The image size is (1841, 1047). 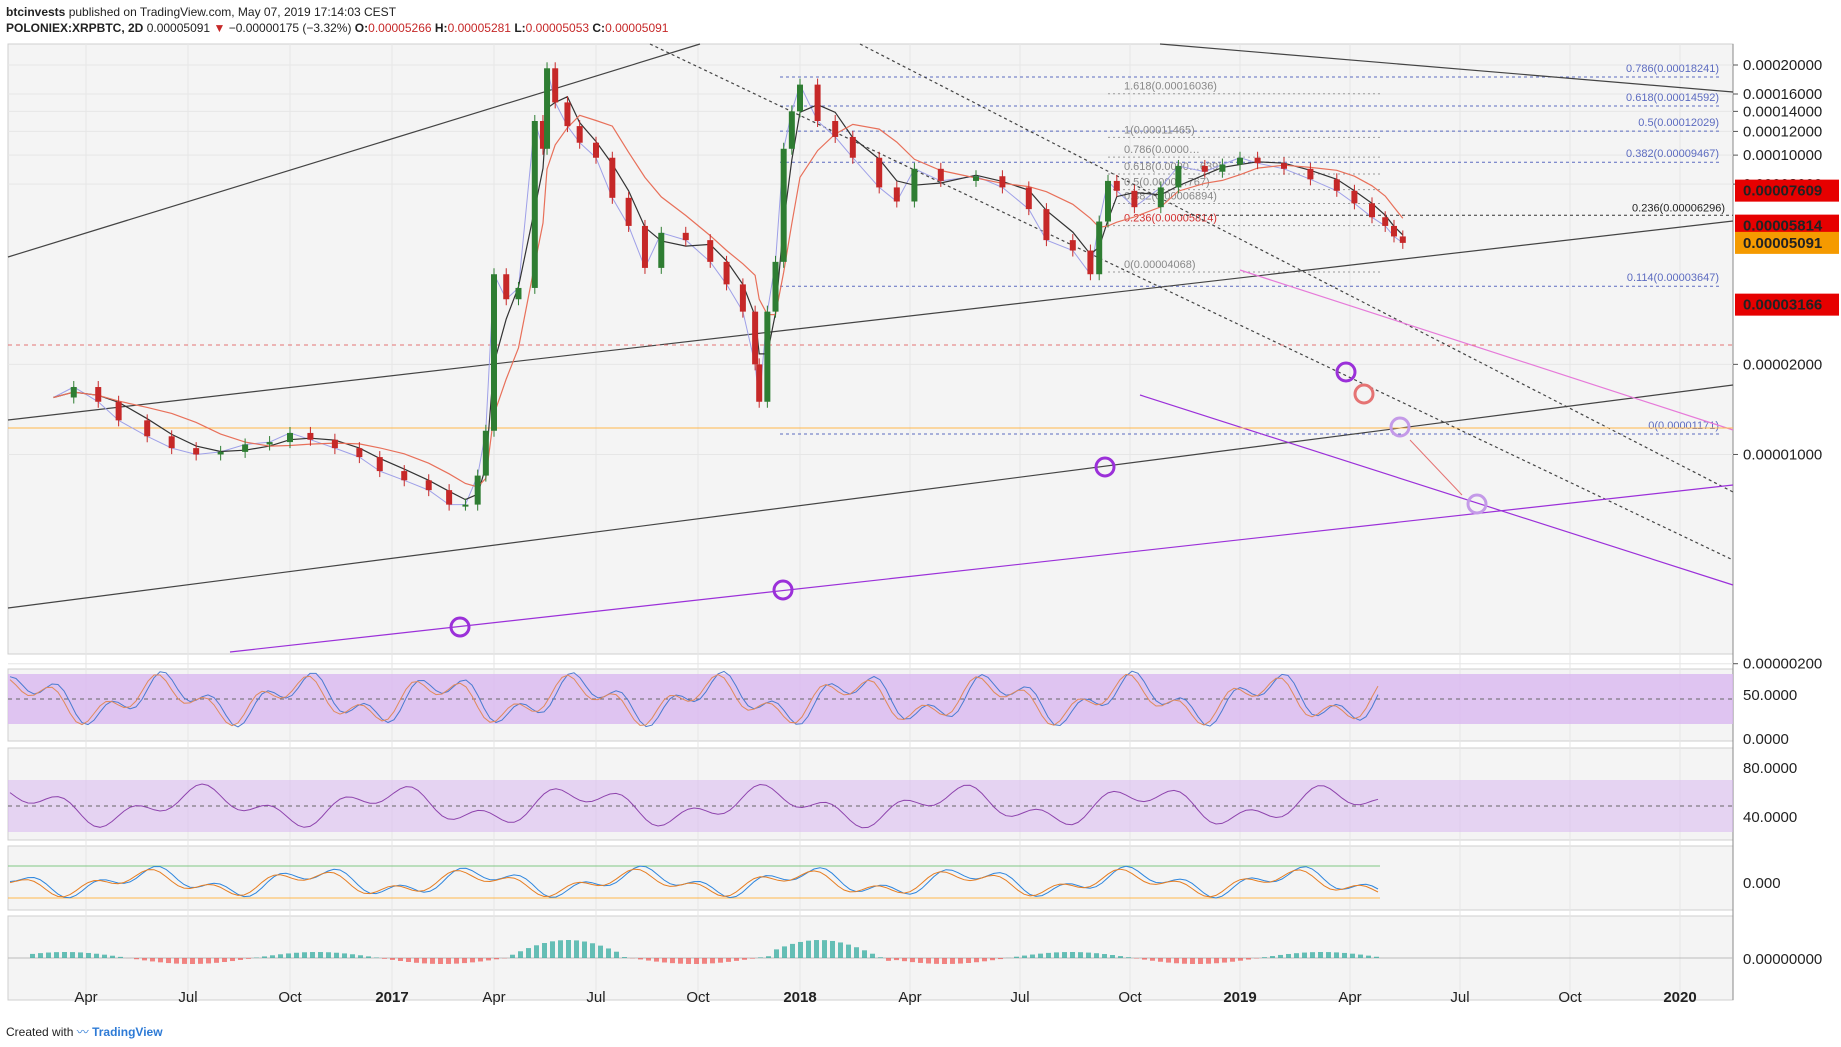 What do you see at coordinates (637, 28) in the screenshot?
I see `close-value: 0.00005091` at bounding box center [637, 28].